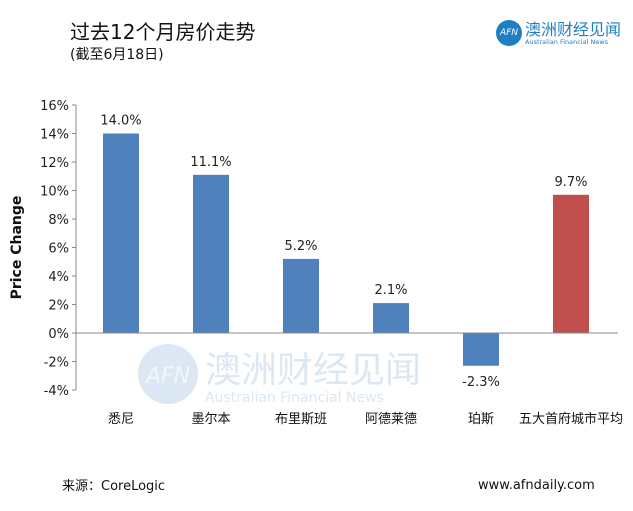  I want to click on y-tick-label: -4%, so click(56, 391).